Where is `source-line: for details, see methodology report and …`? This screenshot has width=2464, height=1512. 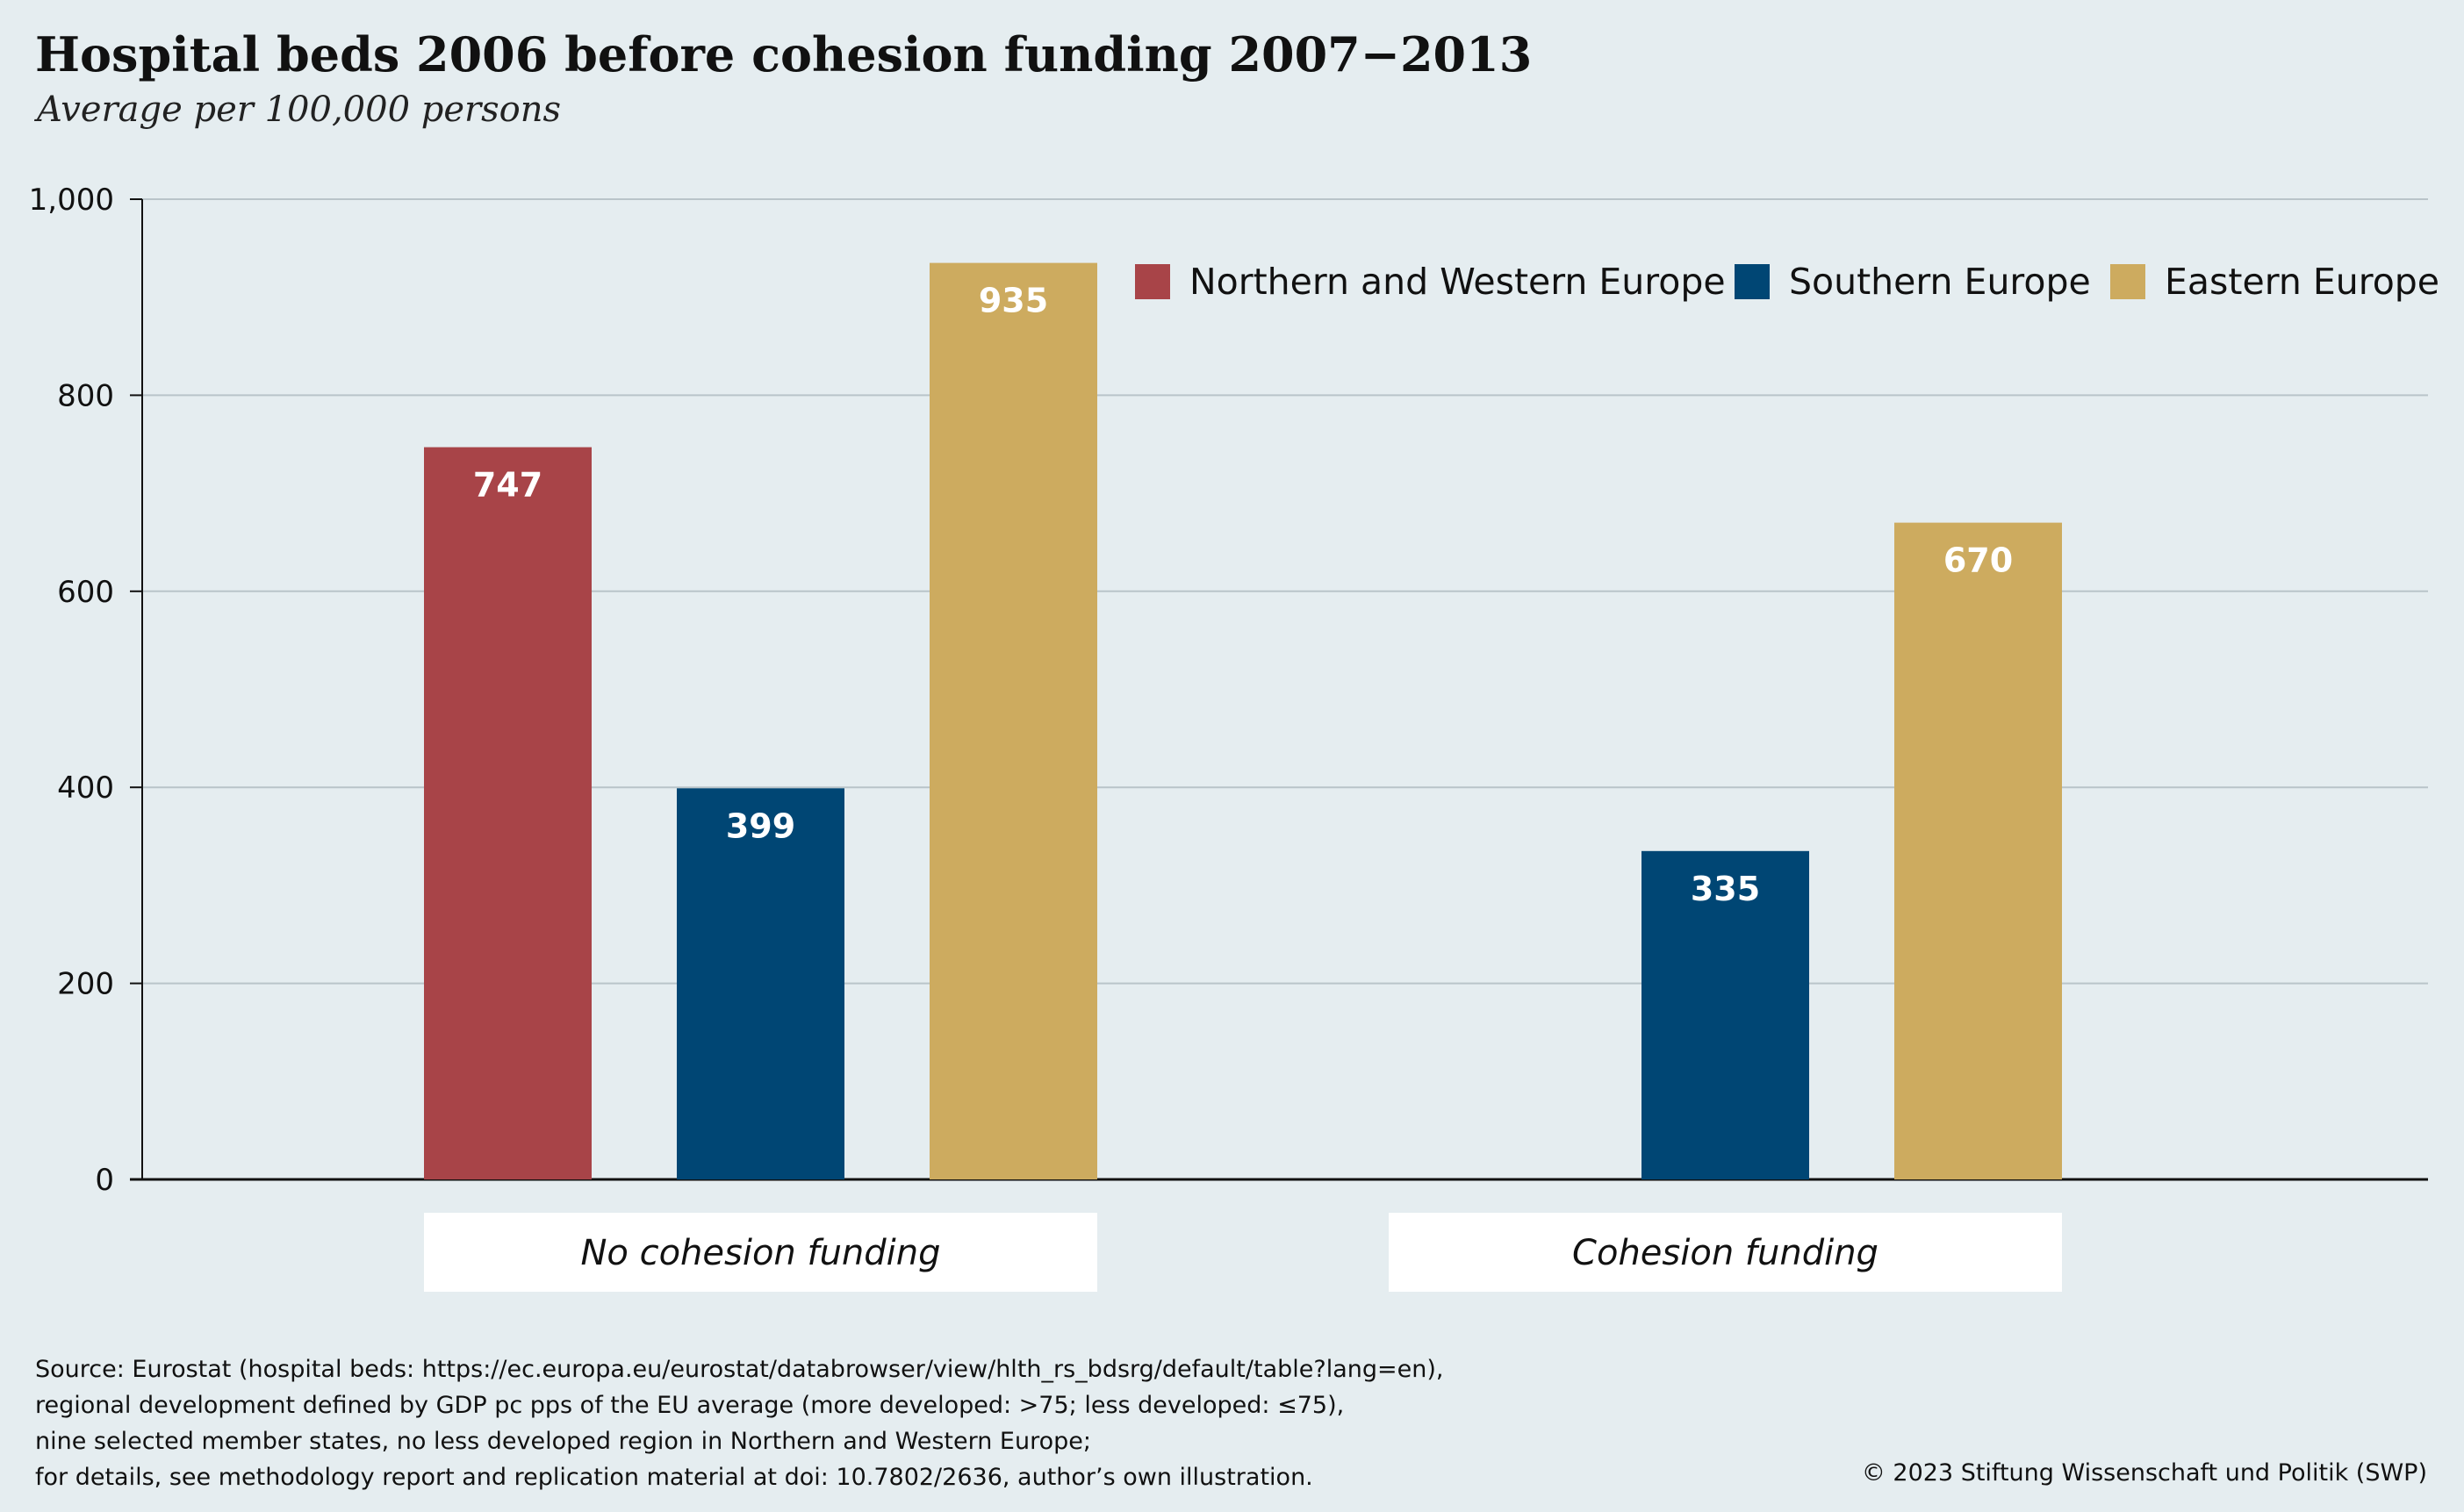 source-line: for details, see methodology report and … is located at coordinates (674, 1477).